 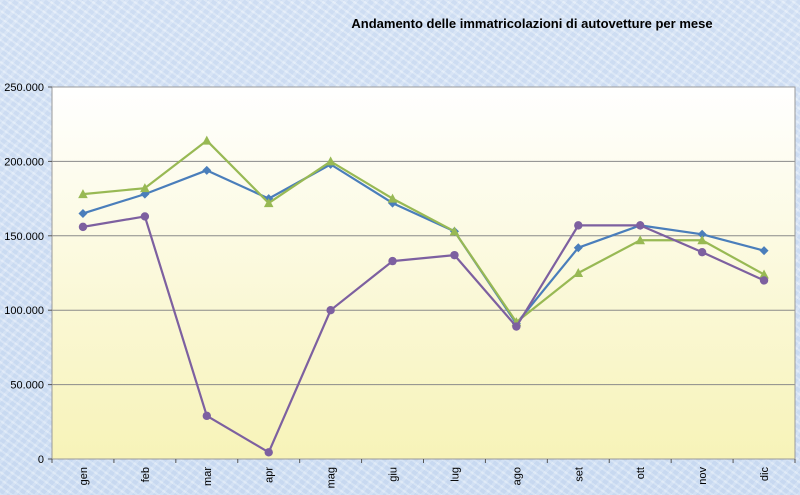 I want to click on x-tick-label: mar, so click(x=208, y=476).